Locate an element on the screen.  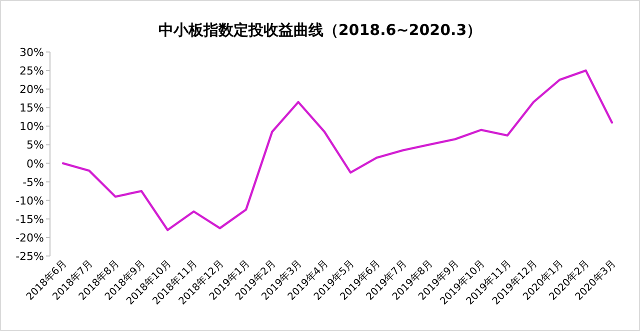
y-tick-label: 5% is located at coordinates (35, 145).